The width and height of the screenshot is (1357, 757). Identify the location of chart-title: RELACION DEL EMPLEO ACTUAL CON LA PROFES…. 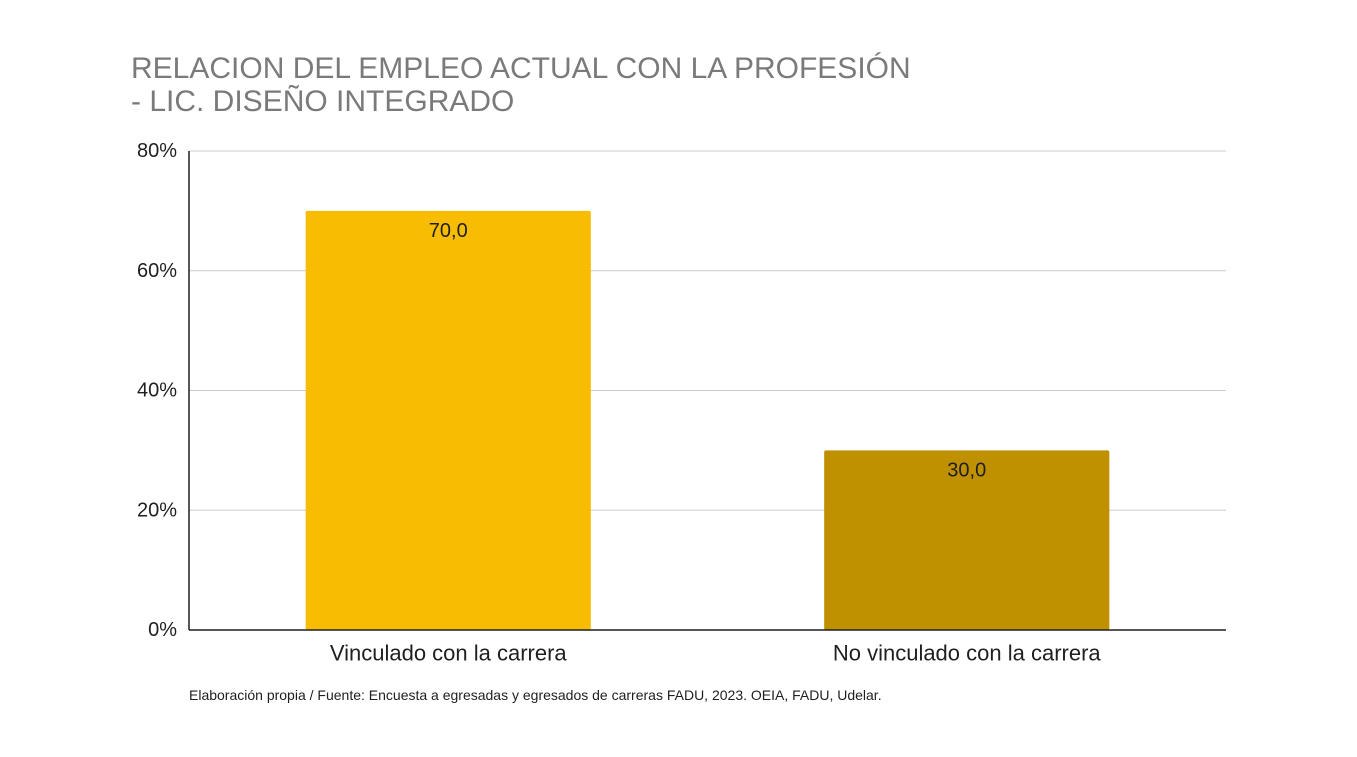
(521, 85).